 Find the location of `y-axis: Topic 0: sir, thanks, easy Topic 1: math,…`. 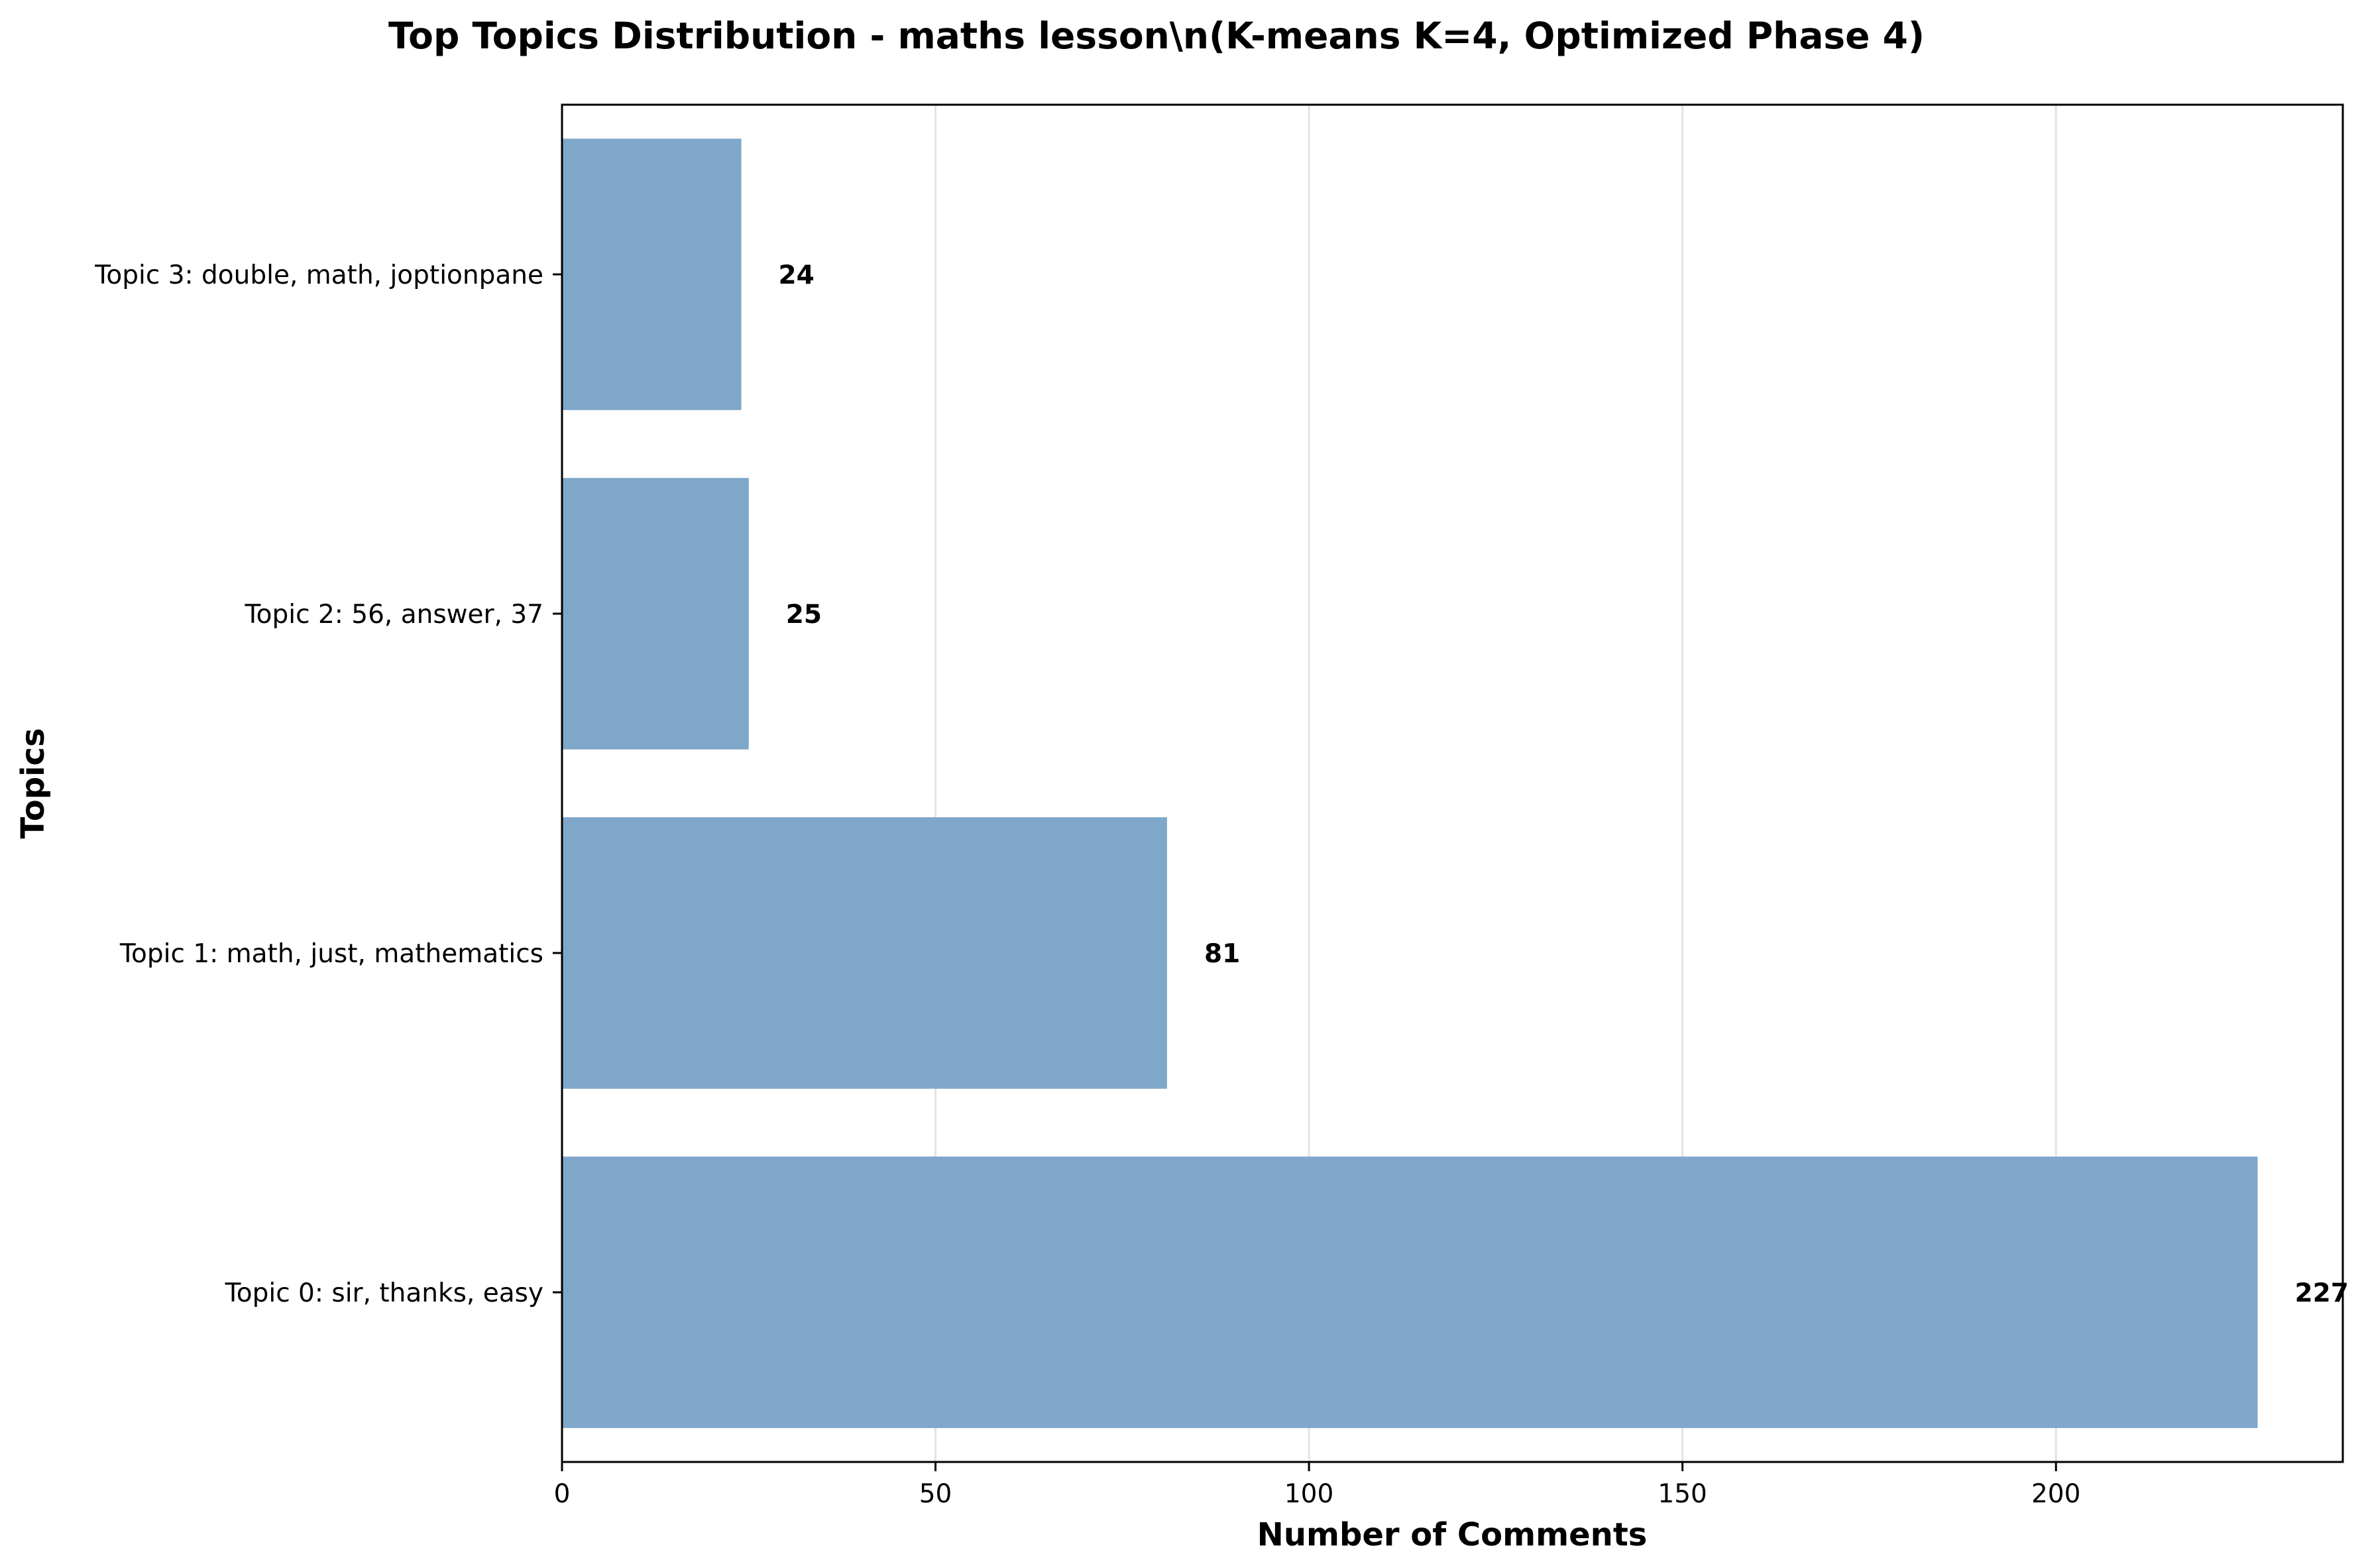

y-axis: Topic 0: sir, thanks, easy Topic 1: math,… is located at coordinates (328, 784).